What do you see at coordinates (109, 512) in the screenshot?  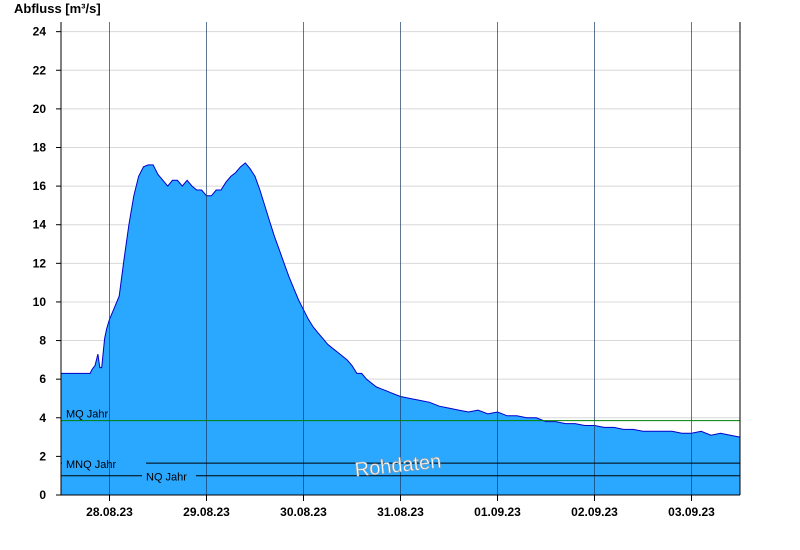 I see `x-tick-label: 28.08.23` at bounding box center [109, 512].